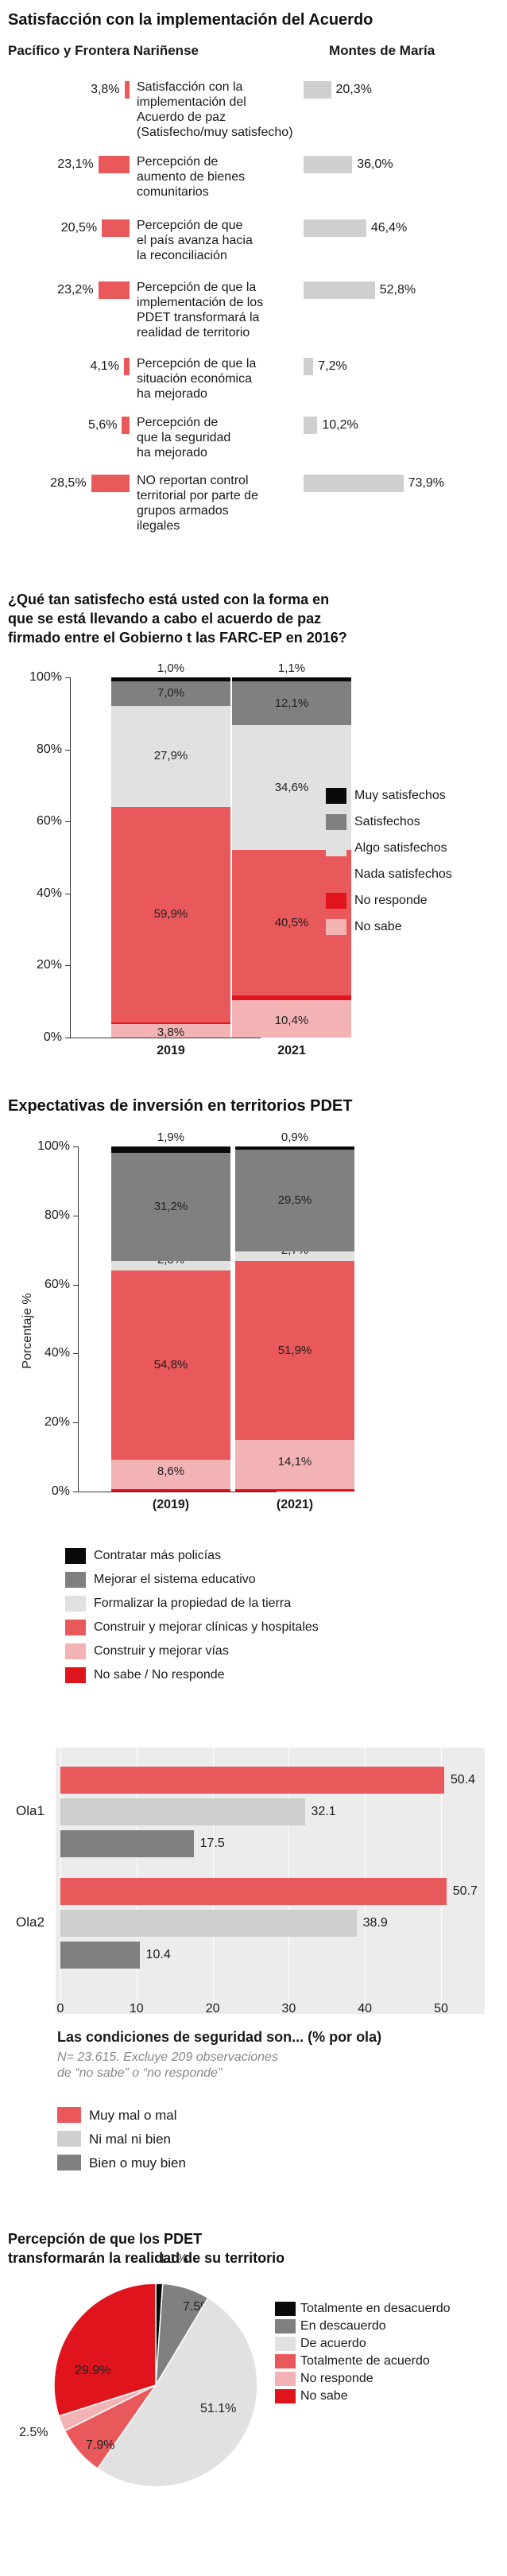 This screenshot has height=2576, width=507. What do you see at coordinates (103, 425) in the screenshot?
I see `left-value-label: 5,6%` at bounding box center [103, 425].